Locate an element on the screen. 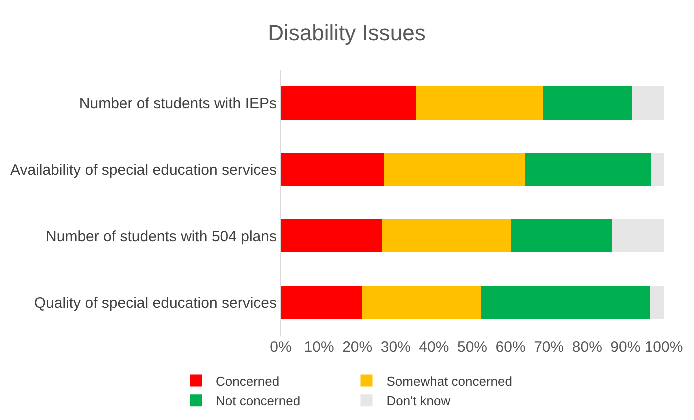  x-tick-label: 20% is located at coordinates (357, 347).